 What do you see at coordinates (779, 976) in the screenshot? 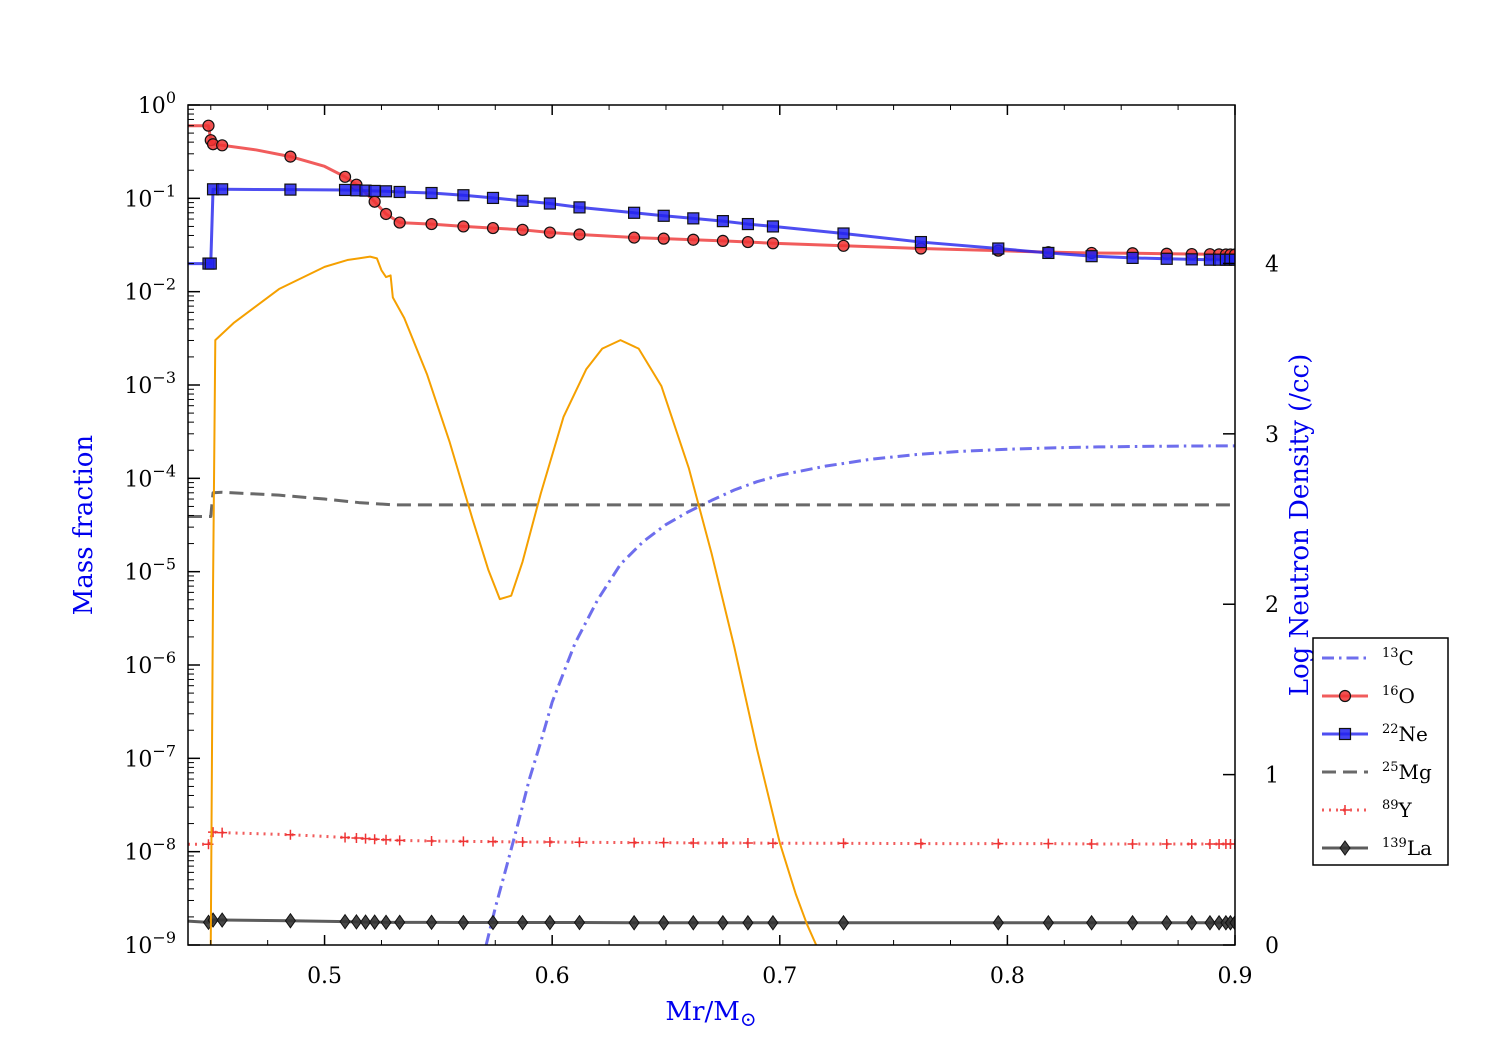
I see `x-tick-label: 0.7` at bounding box center [779, 976].